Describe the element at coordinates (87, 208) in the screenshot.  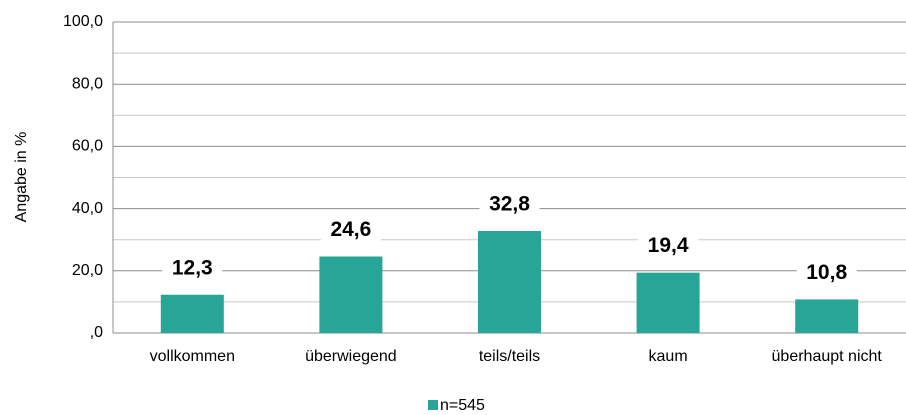
I see `y-tick-label: 40,0` at that location.